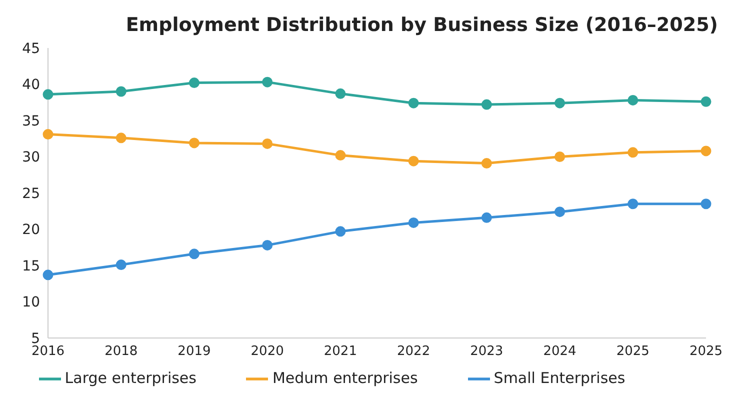 This screenshot has width=734, height=406. What do you see at coordinates (31, 194) in the screenshot?
I see `y-tick-label: 25` at bounding box center [31, 194].